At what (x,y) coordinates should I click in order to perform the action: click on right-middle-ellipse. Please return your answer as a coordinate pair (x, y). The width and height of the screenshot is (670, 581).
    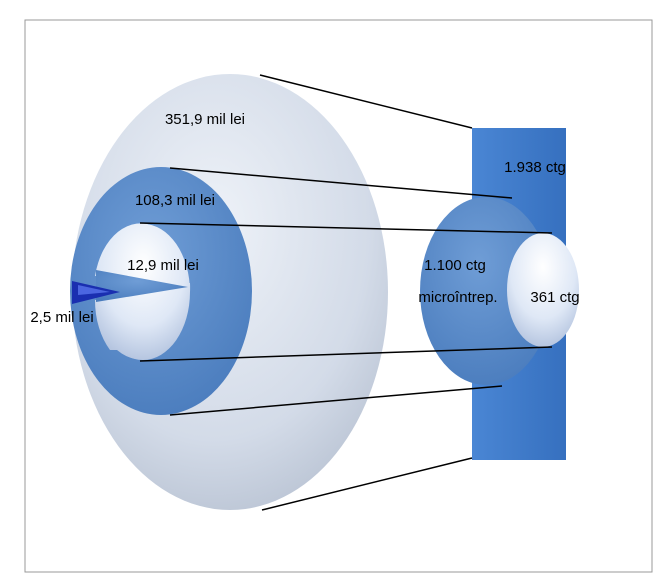
    Looking at the image, I should click on (486, 291).